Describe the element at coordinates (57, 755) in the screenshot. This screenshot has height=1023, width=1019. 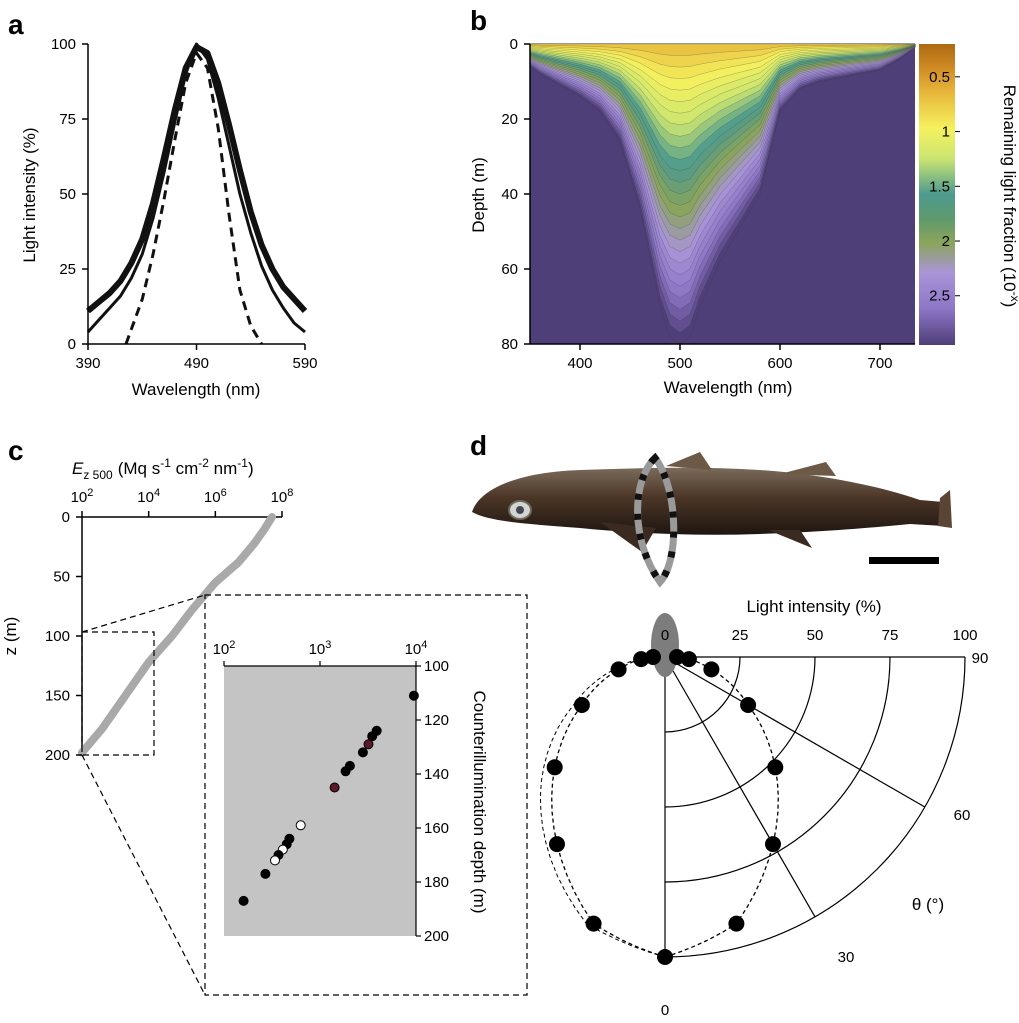
I see `panel-c-ytick-label: 200` at that location.